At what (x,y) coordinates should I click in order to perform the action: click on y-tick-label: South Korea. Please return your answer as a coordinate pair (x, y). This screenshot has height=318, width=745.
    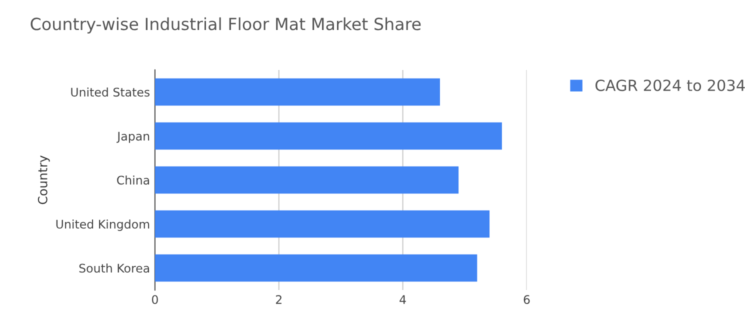
    Looking at the image, I should click on (114, 268).